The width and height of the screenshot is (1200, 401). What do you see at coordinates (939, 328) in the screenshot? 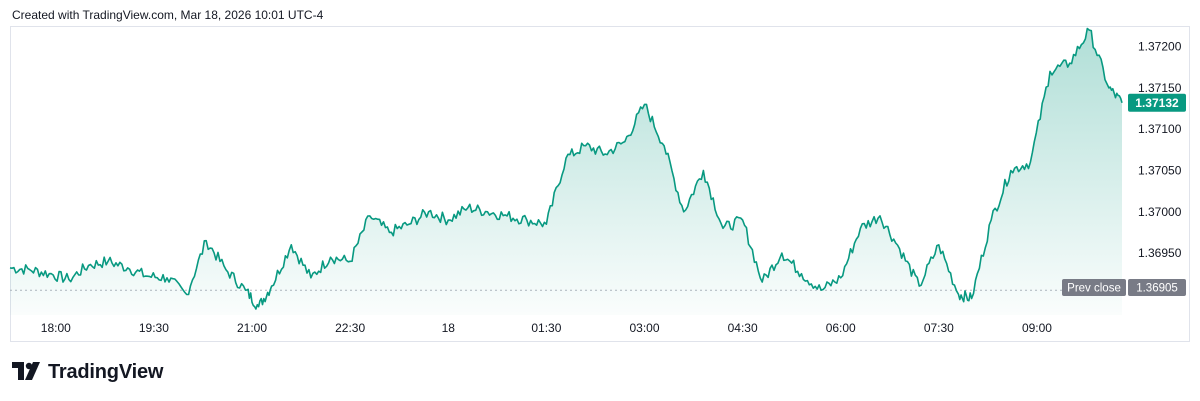
I see `x-tick-label: 07:30` at bounding box center [939, 328].